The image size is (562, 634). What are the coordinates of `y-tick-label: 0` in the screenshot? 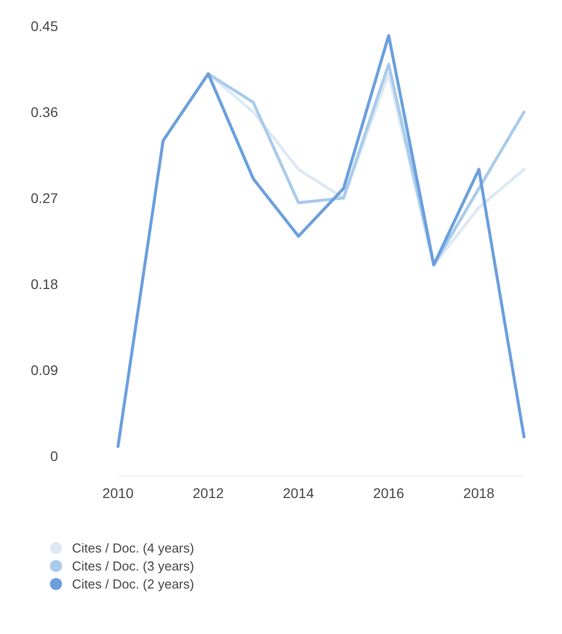 It's located at (54, 456).